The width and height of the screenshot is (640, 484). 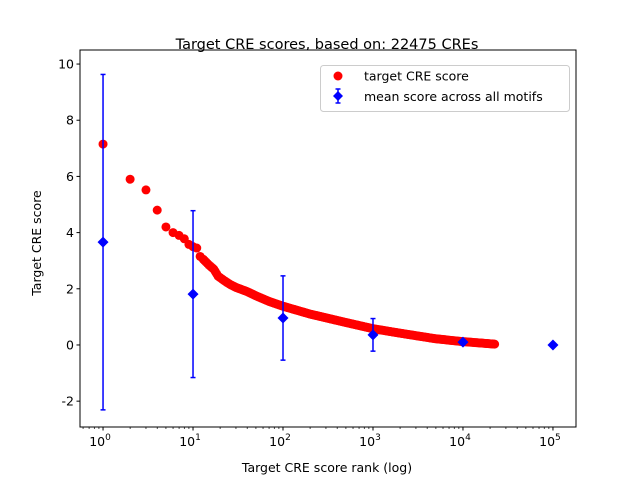 I want to click on y-tick-label: 2, so click(x=70, y=288).